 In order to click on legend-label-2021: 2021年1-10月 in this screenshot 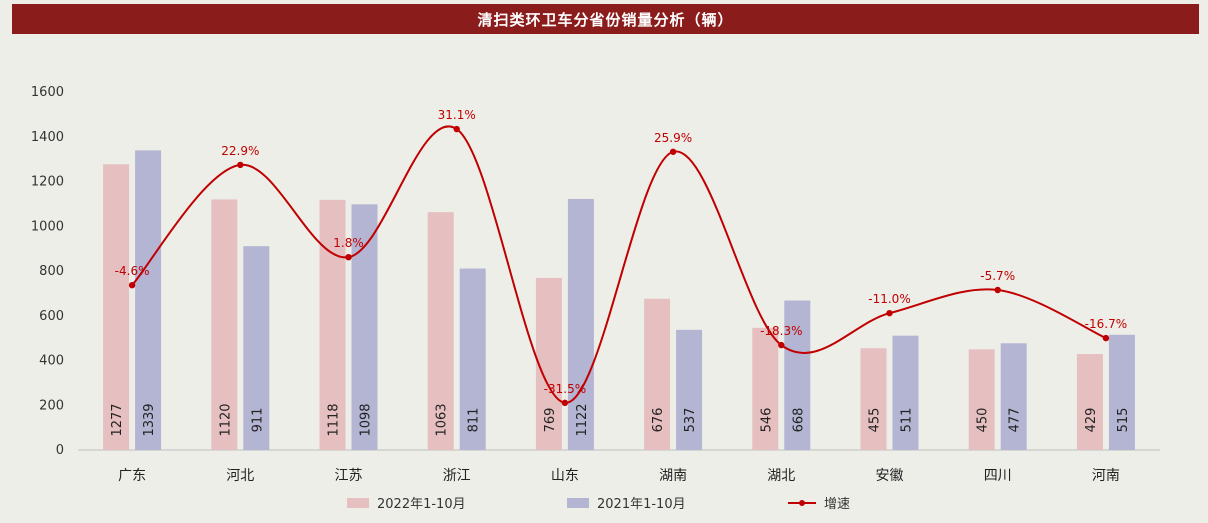, I will do `click(641, 504)`.